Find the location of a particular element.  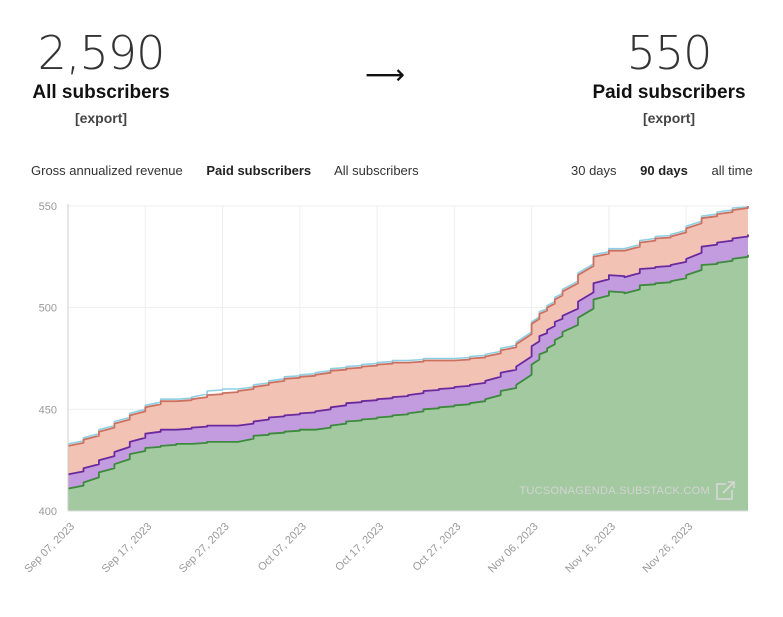

x-tick-label-8: Nov 26, 2023 is located at coordinates (668, 548).